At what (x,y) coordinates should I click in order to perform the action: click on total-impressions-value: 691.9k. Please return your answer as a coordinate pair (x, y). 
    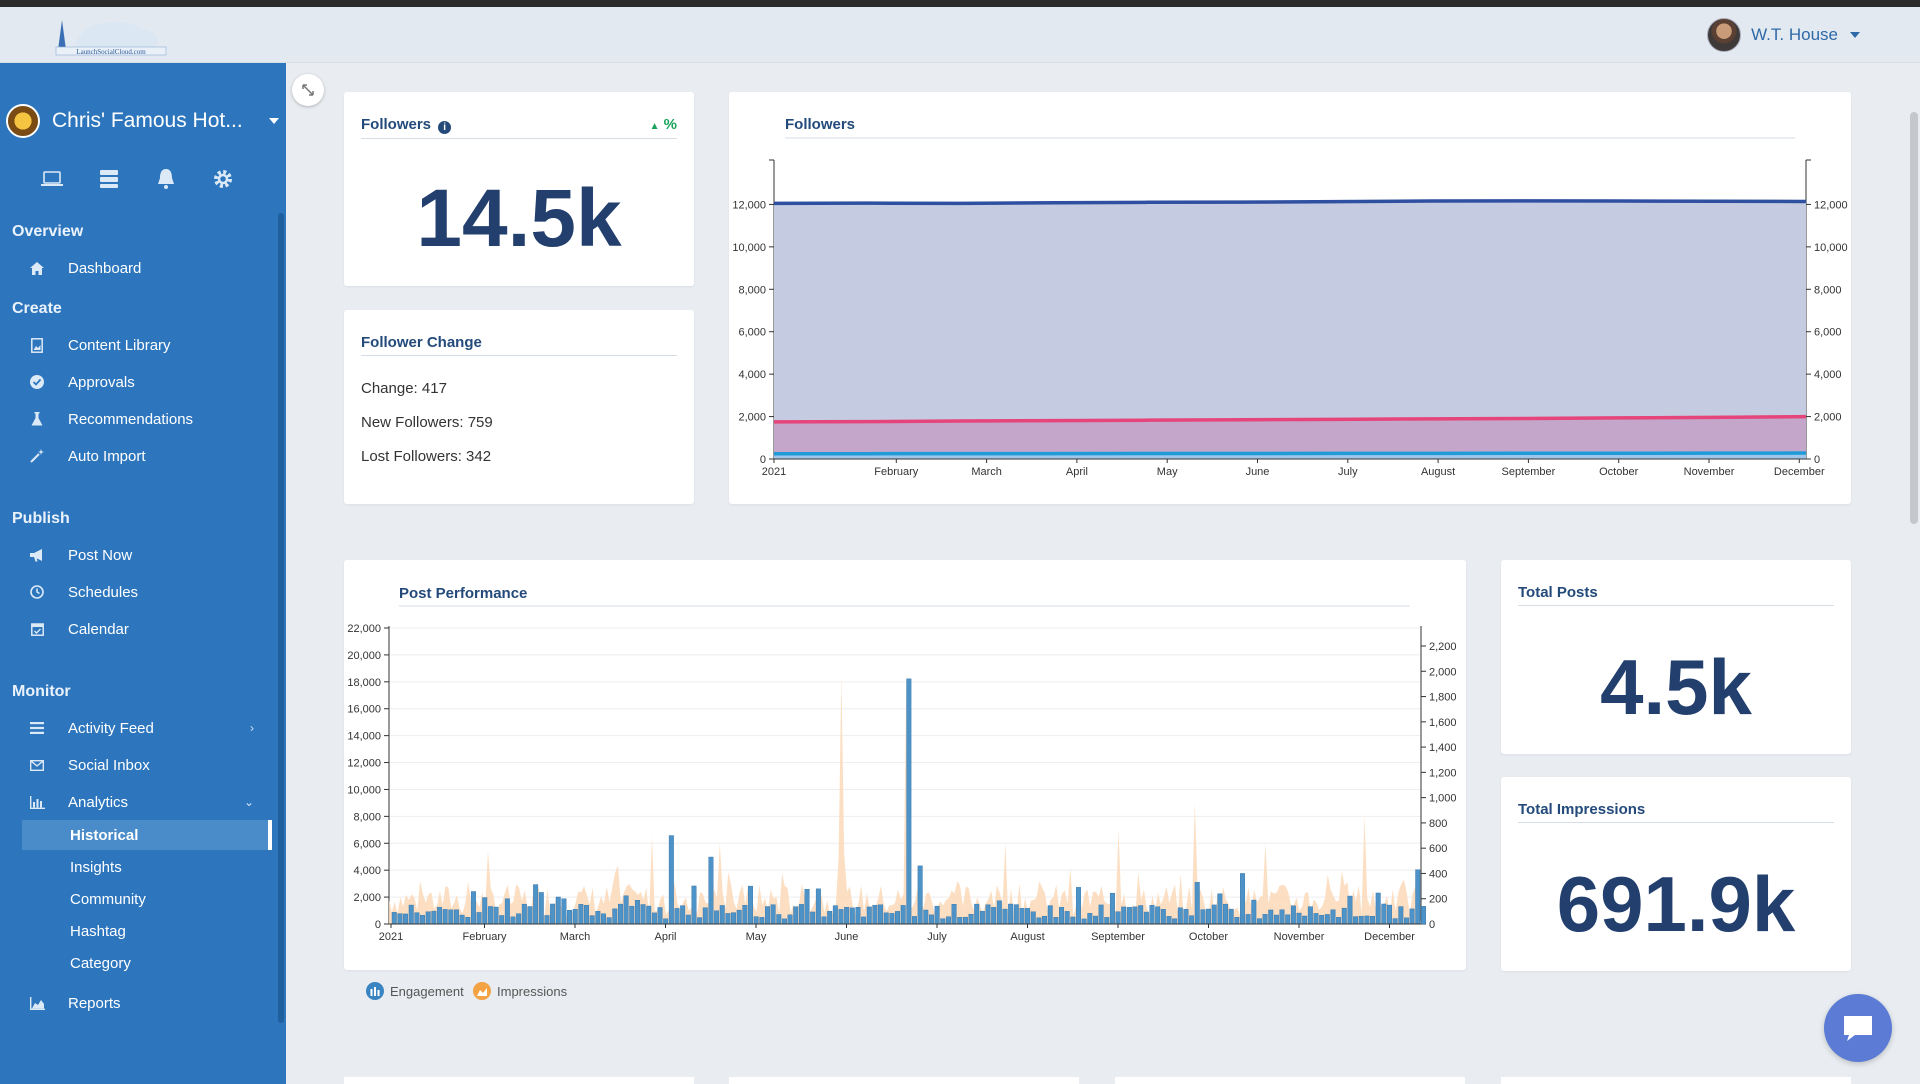
    Looking at the image, I should click on (1676, 904).